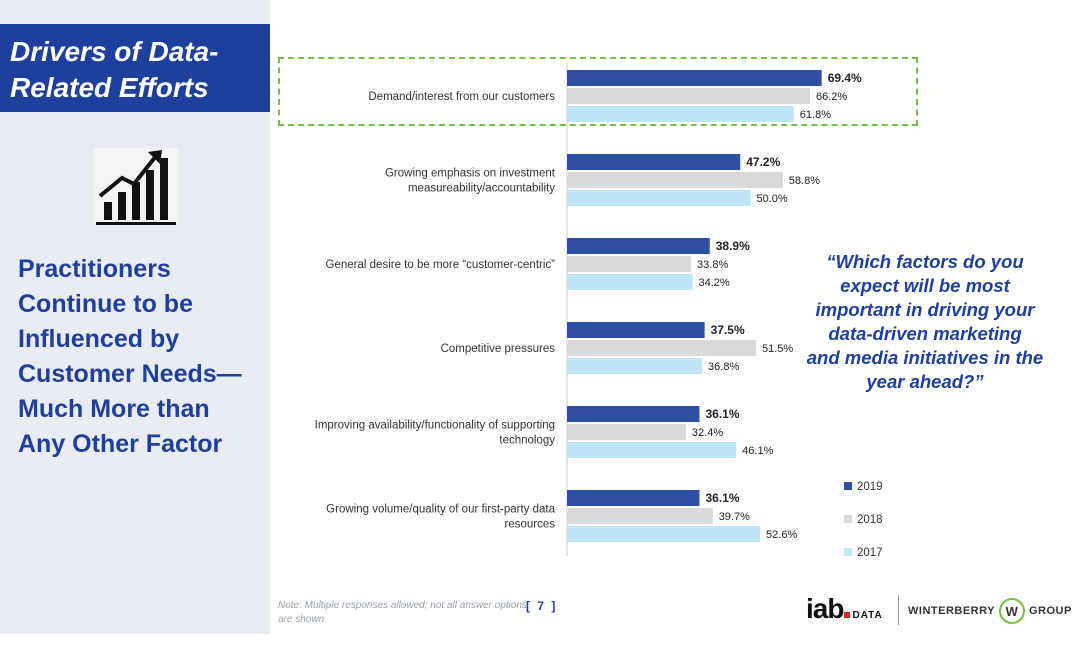 Image resolution: width=1080 pixels, height=656 pixels. I want to click on data-label: 61.8%, so click(815, 115).